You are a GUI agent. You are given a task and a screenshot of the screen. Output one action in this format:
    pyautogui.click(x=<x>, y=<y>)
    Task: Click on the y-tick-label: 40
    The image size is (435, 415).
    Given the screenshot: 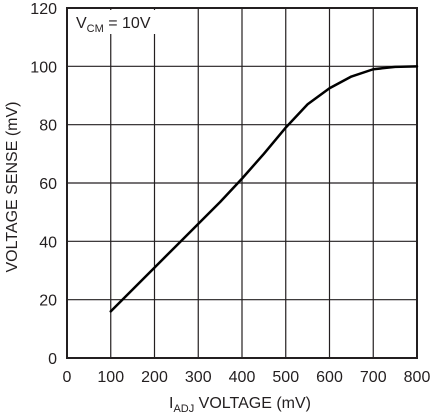 What is the action you would take?
    pyautogui.click(x=48, y=242)
    